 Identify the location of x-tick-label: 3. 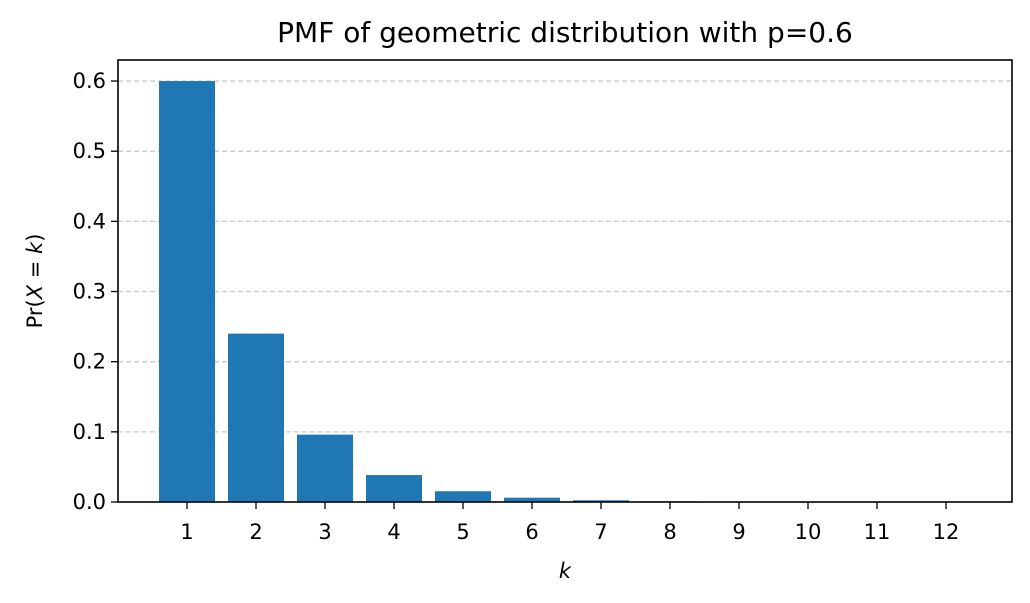
(324, 532).